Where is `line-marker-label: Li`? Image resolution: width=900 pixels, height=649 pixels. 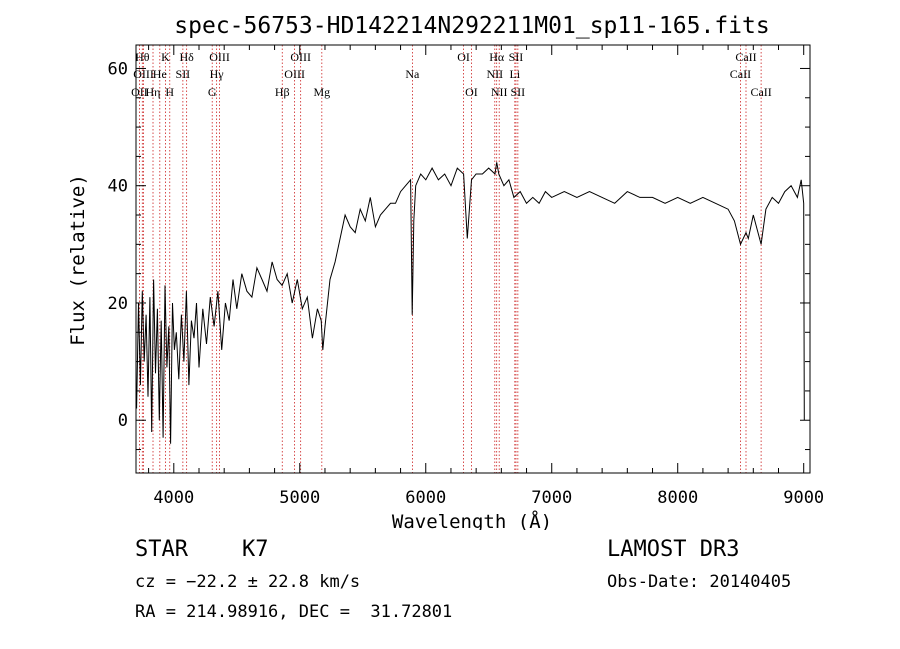 line-marker-label: Li is located at coordinates (514, 74).